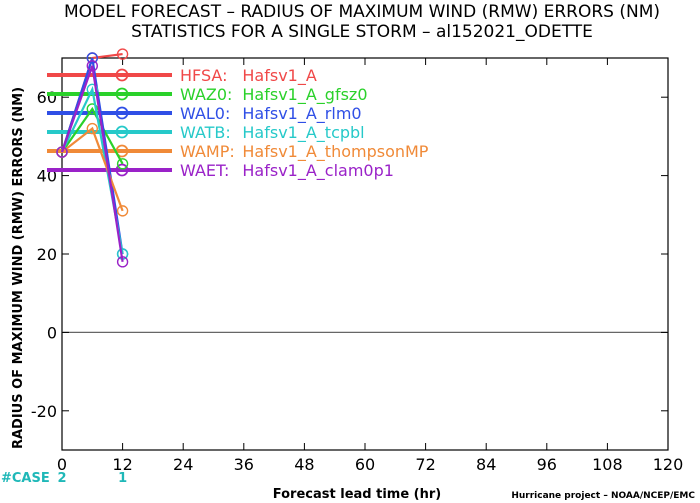 The width and height of the screenshot is (700, 503). Describe the element at coordinates (603, 496) in the screenshot. I see `credit-text: Hurricane project – NOAA/NCEP/EMC` at that location.